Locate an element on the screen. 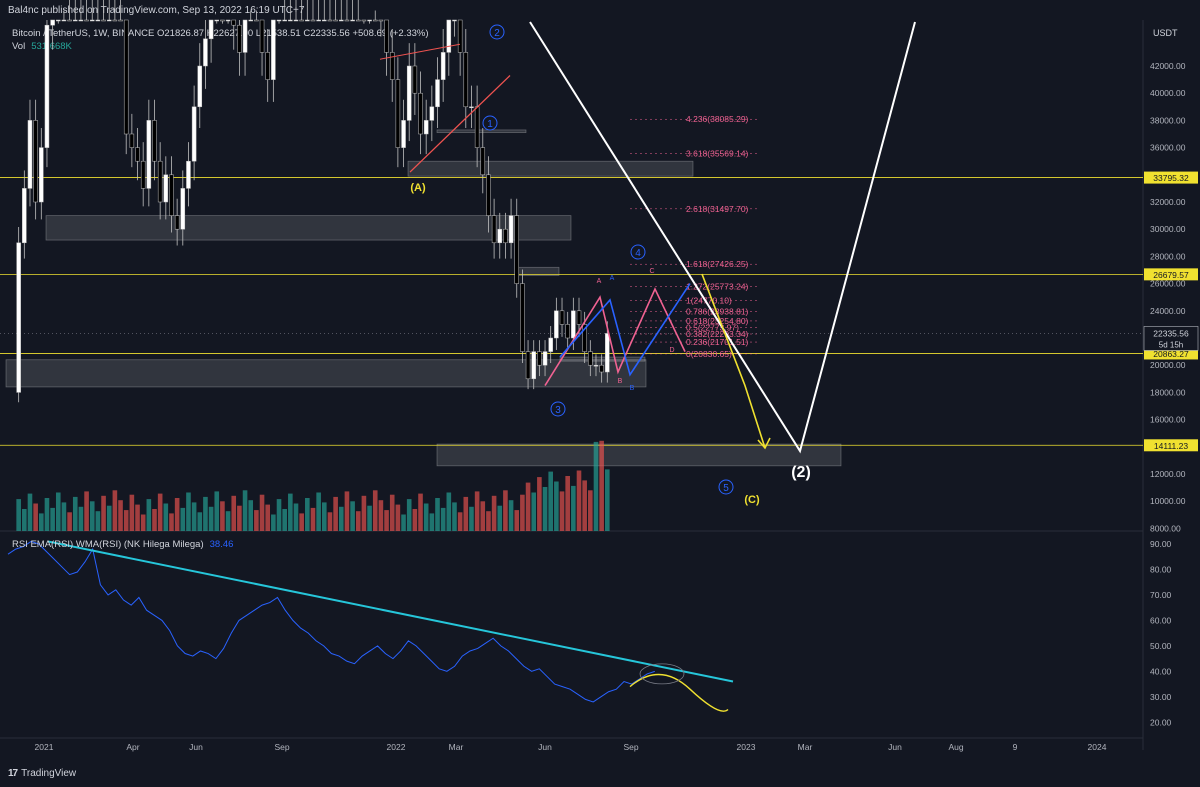 Image resolution: width=1200 pixels, height=787 pixels. price-tick-label: 38000.00 is located at coordinates (1168, 120).